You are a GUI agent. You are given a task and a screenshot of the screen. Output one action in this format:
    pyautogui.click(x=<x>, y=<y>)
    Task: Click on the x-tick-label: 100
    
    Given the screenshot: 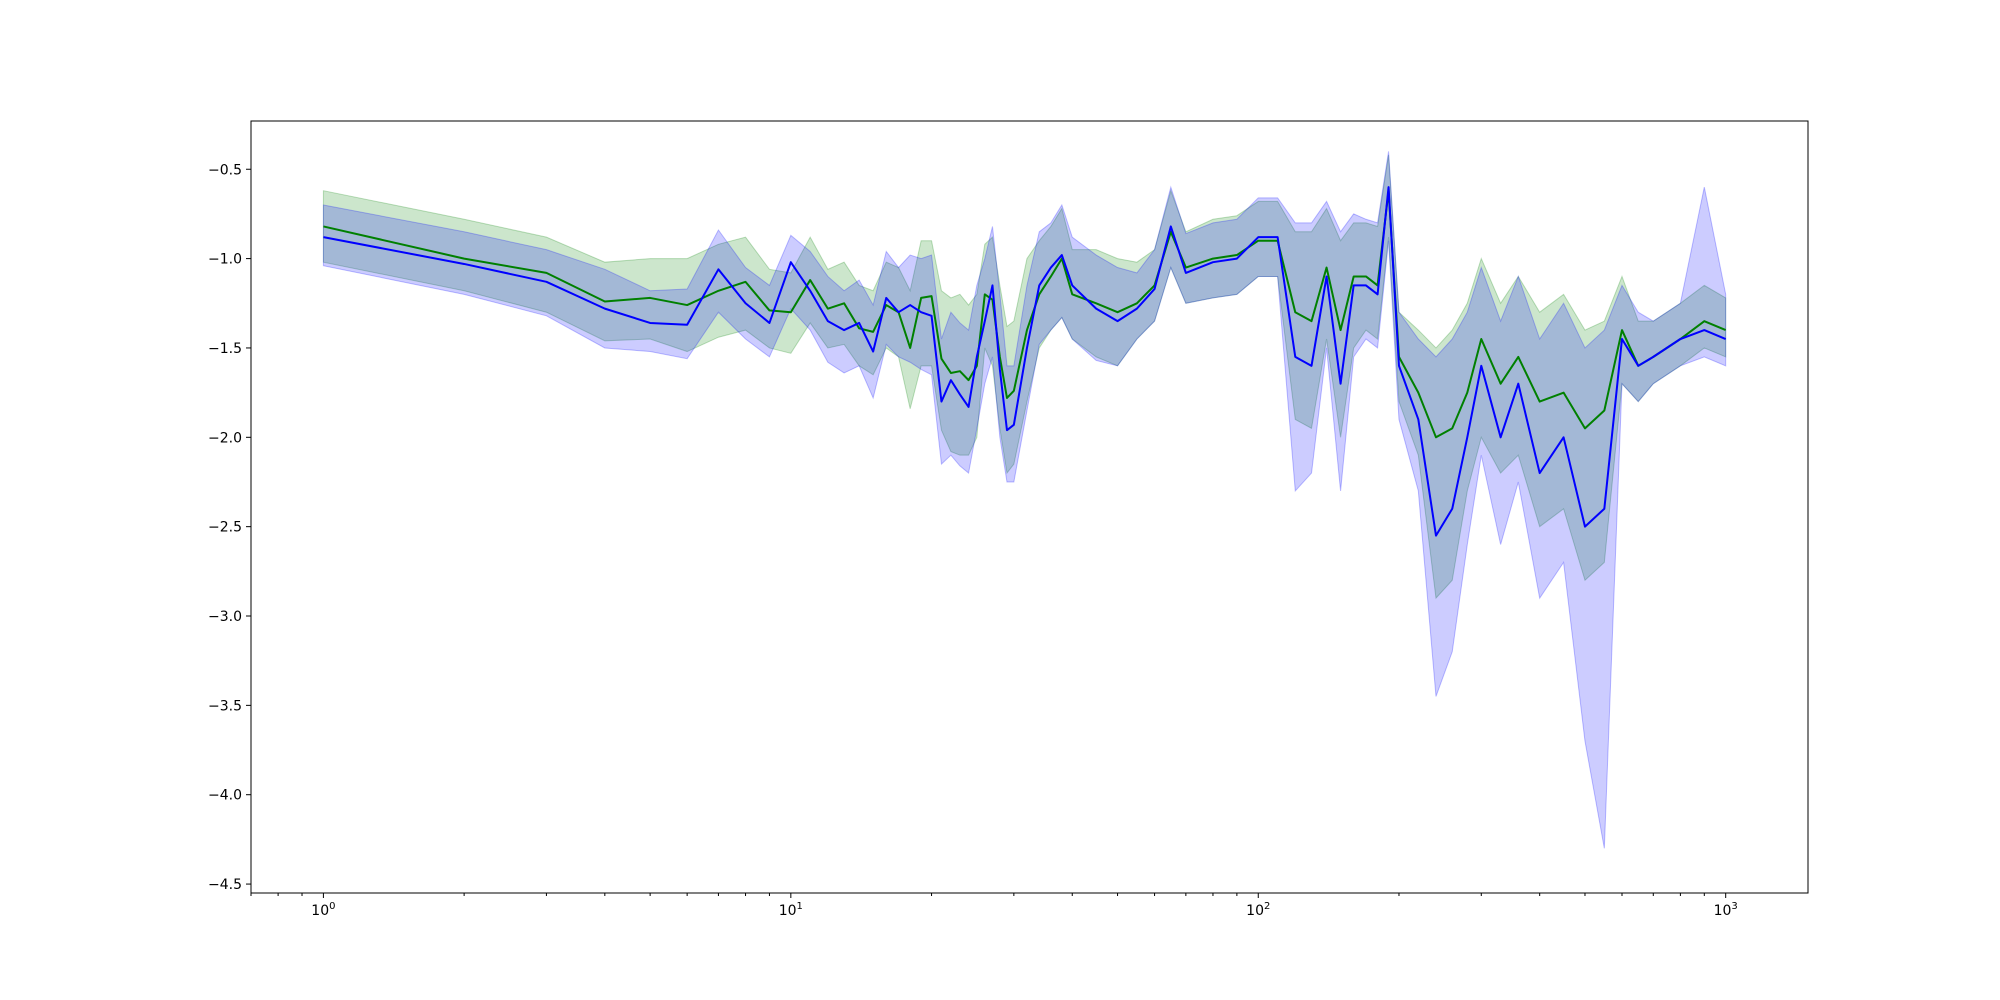 What is the action you would take?
    pyautogui.click(x=323, y=910)
    